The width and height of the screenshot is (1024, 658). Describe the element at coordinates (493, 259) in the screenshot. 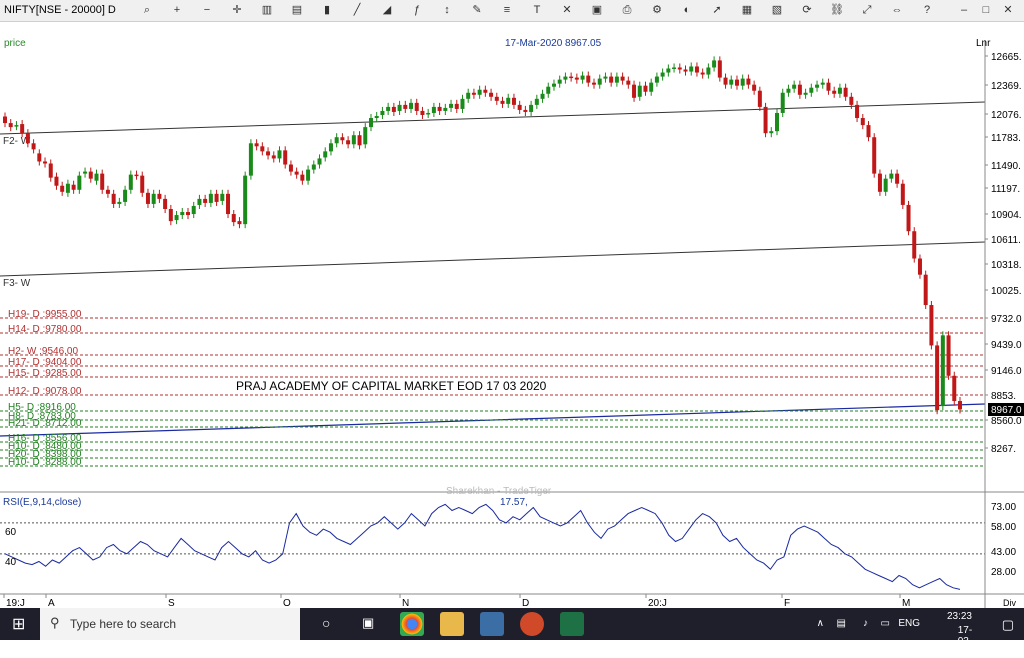

I see `trendline-f3` at that location.